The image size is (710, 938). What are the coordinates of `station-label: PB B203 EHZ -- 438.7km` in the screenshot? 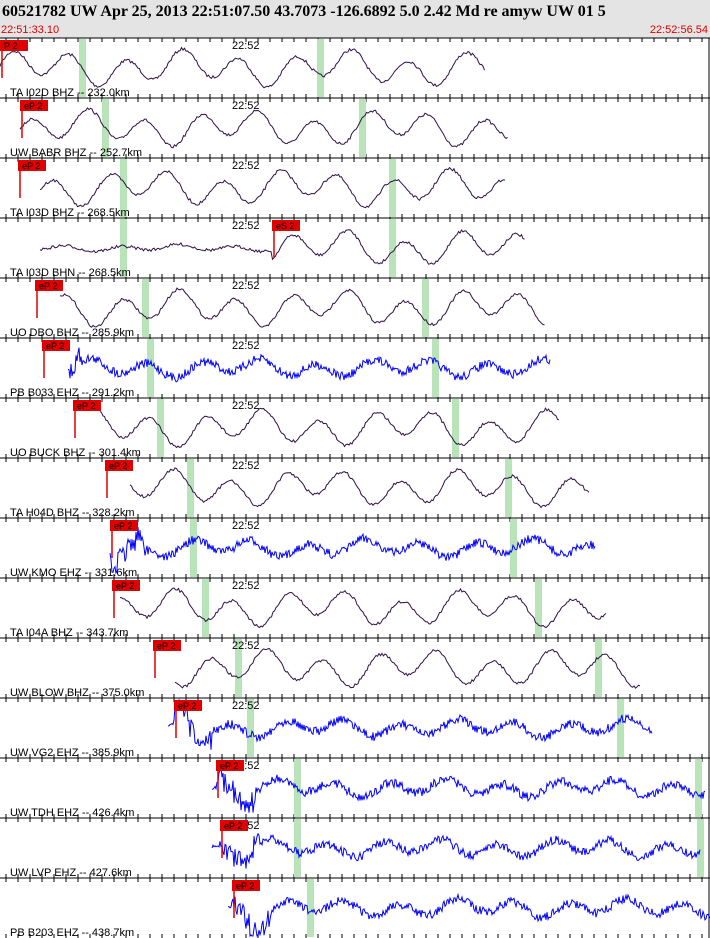 It's located at (72, 932).